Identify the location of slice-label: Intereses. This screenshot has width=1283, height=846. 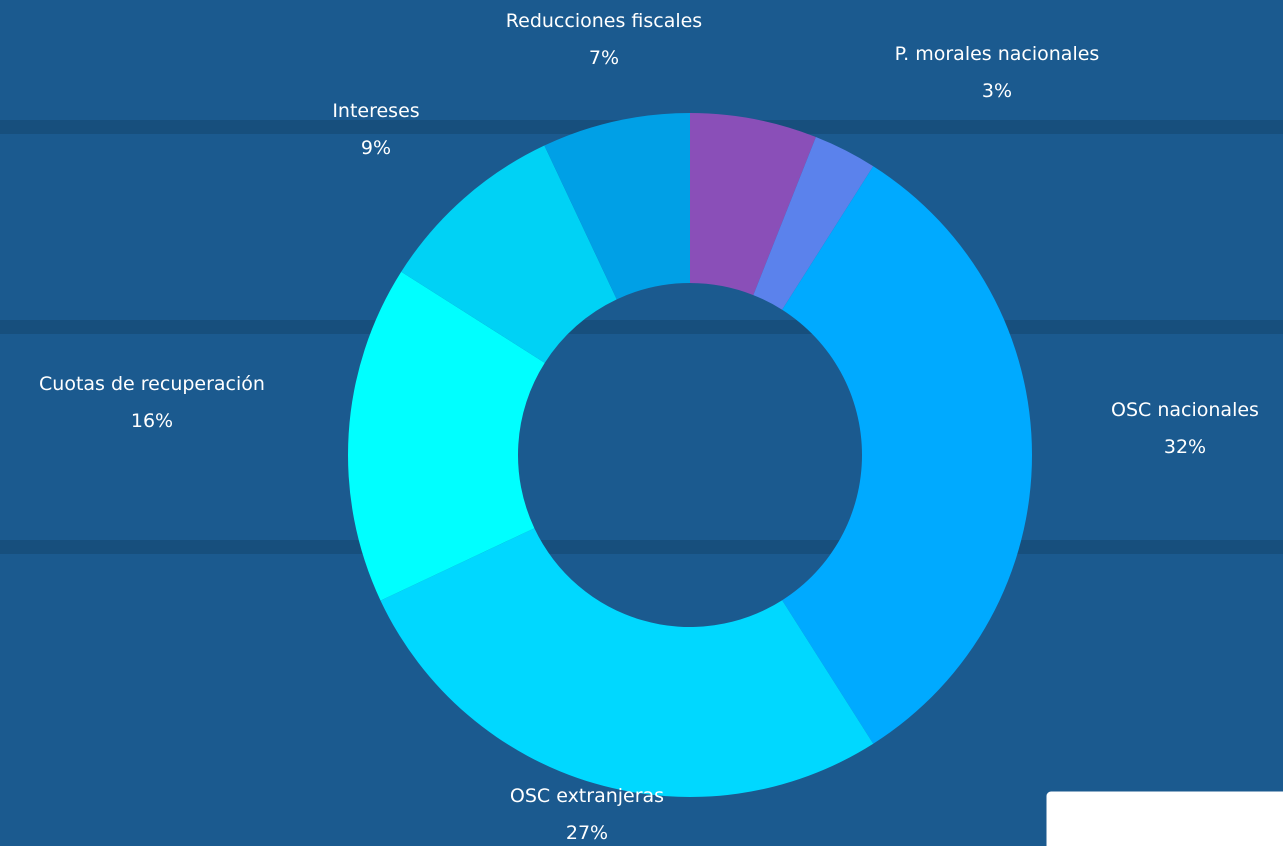
(375, 111).